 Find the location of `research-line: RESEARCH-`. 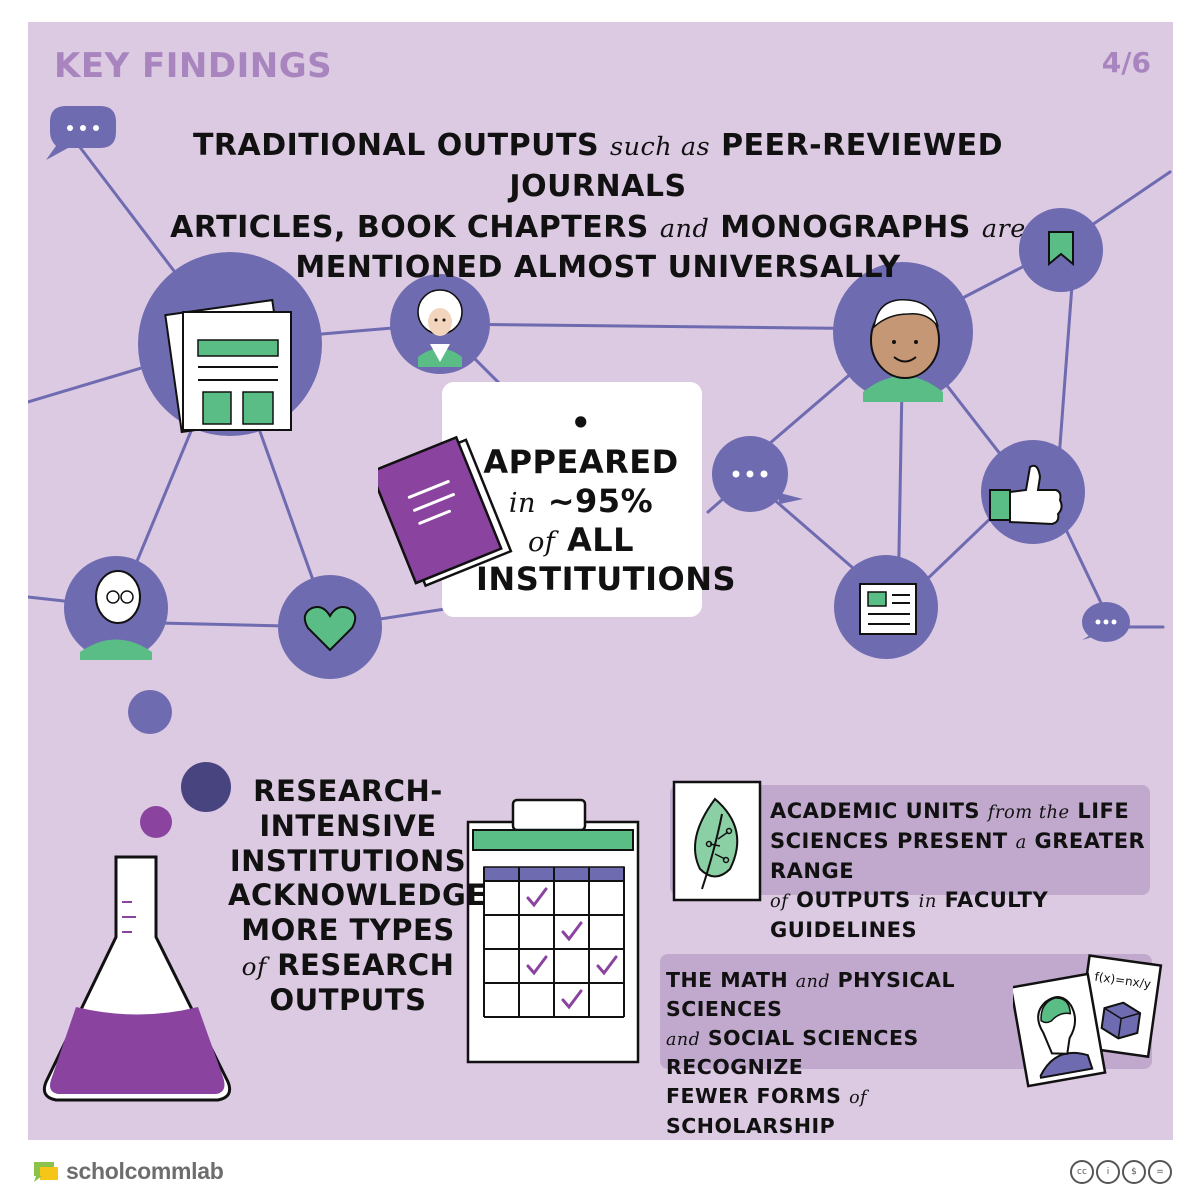

research-line: RESEARCH- is located at coordinates (348, 791).